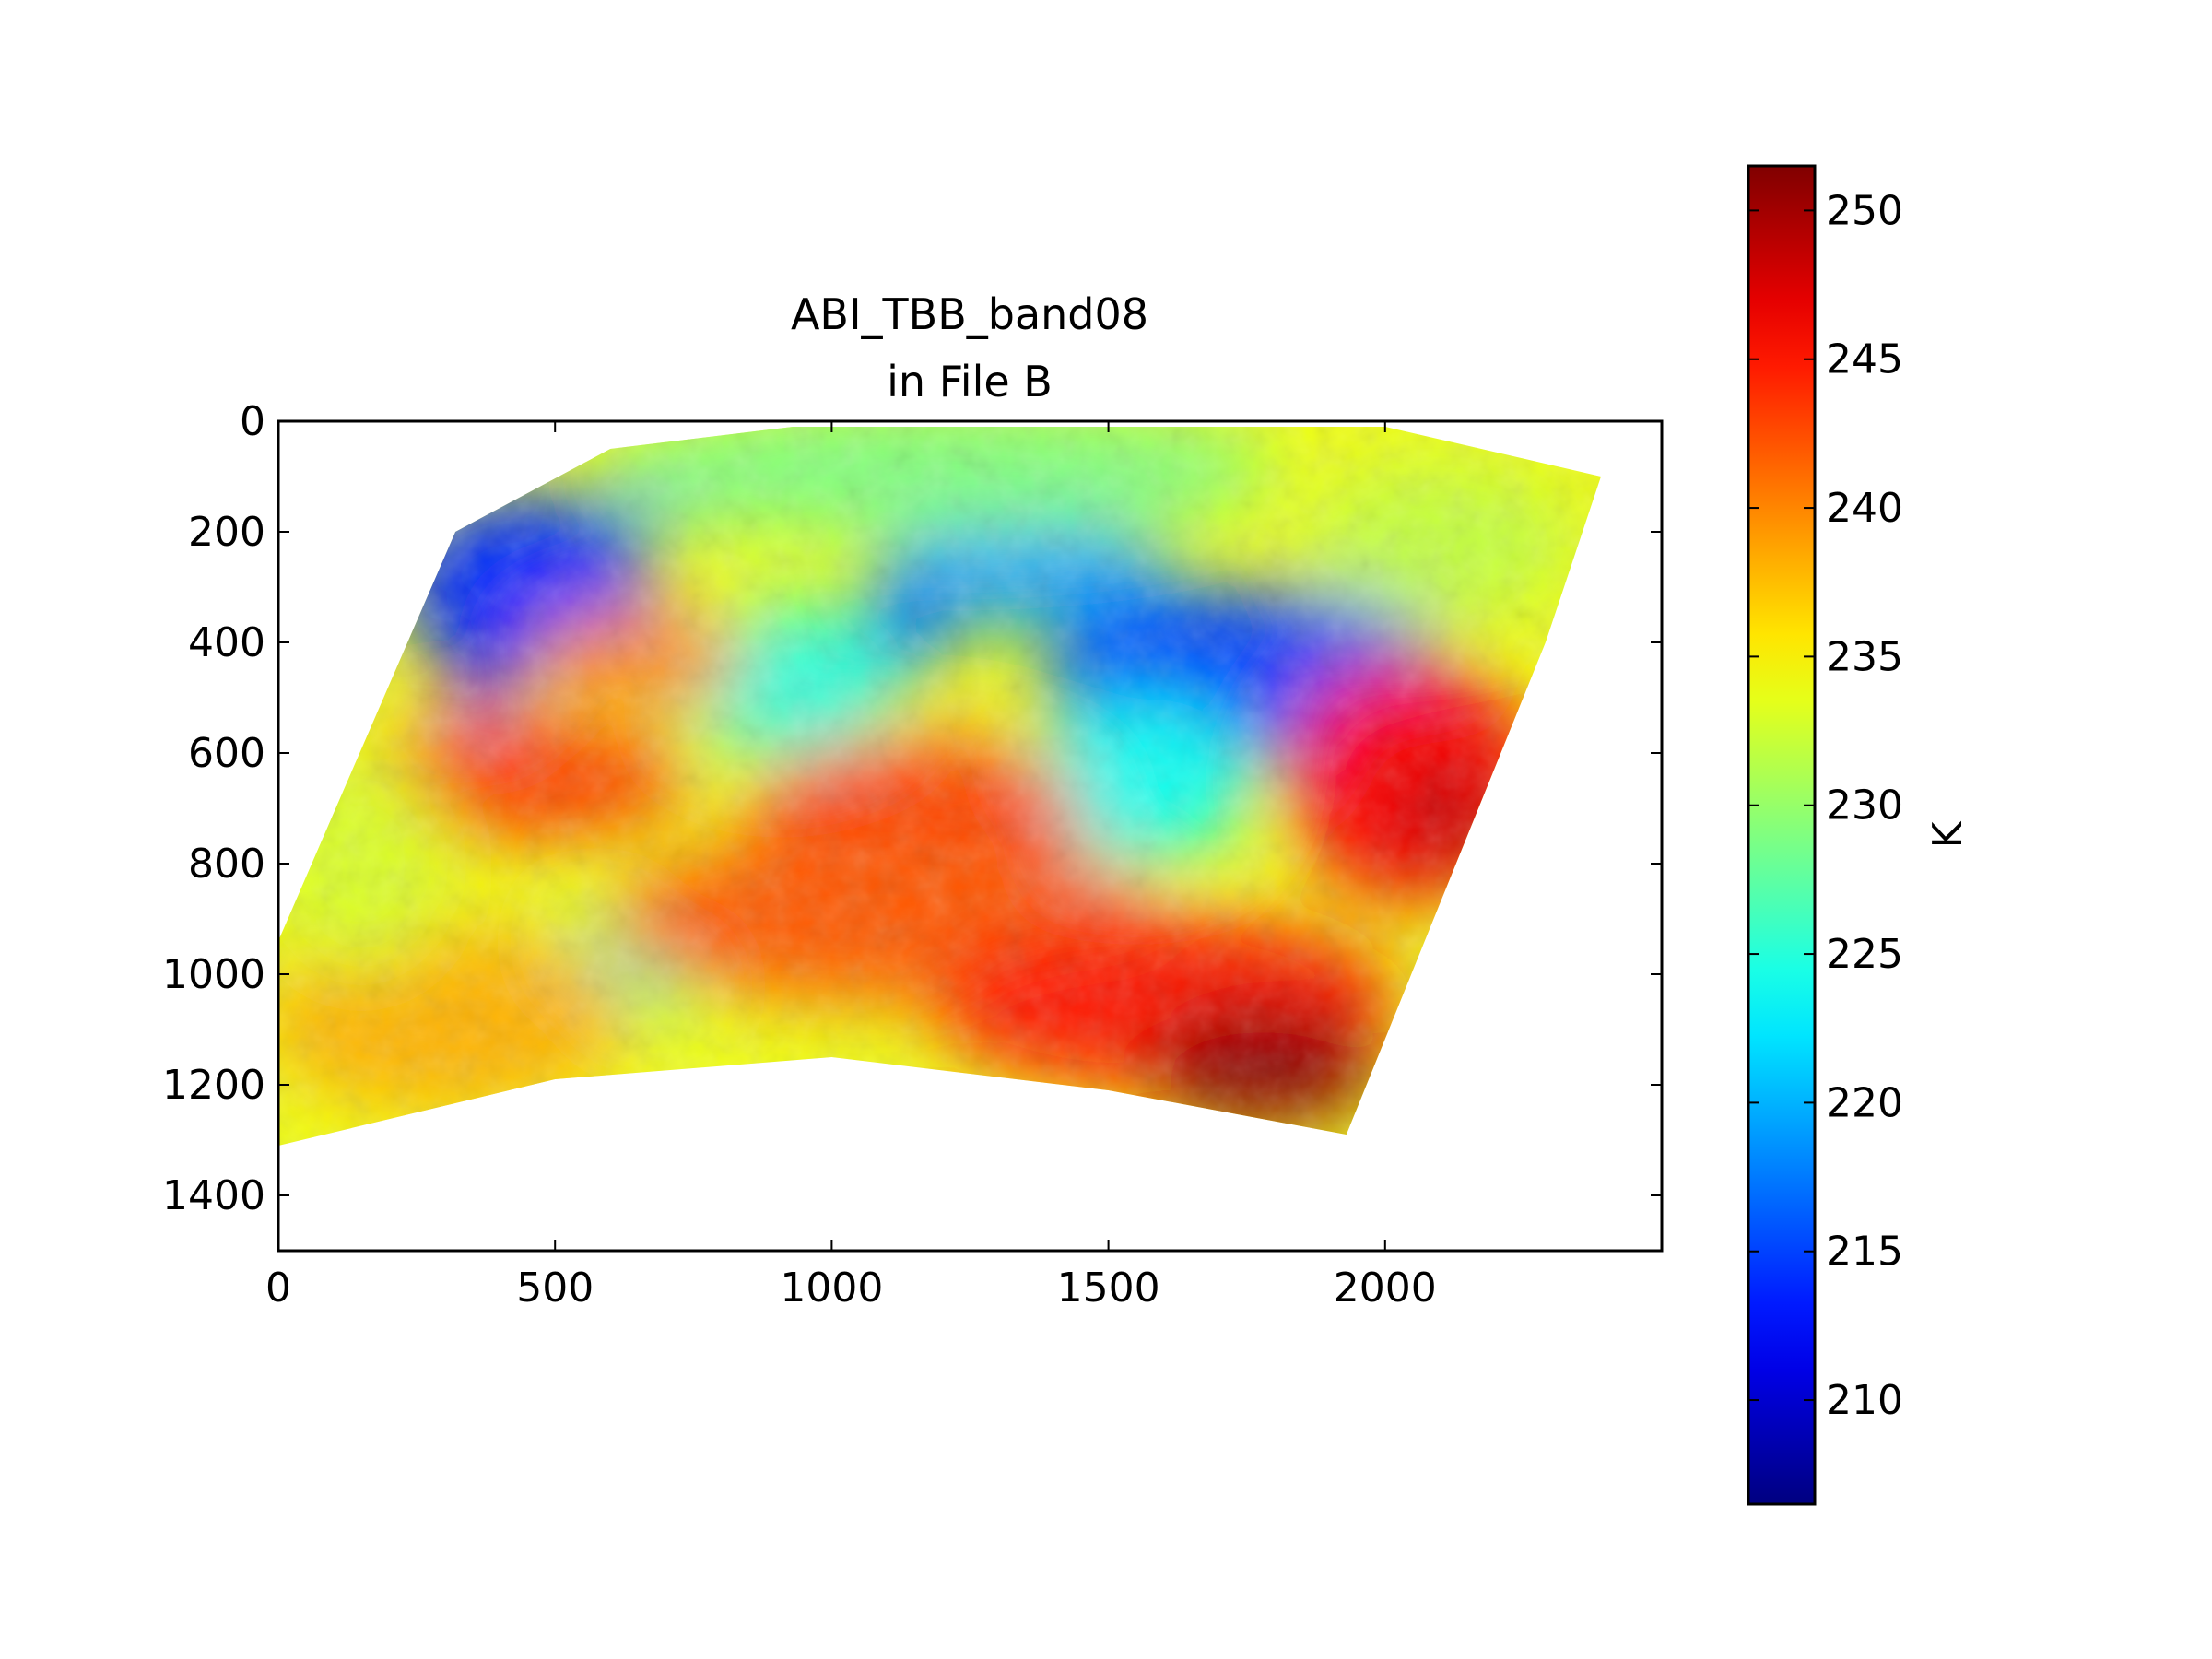 This screenshot has height=1659, width=2212. Describe the element at coordinates (278, 1288) in the screenshot. I see `x-tick-label: 0` at that location.